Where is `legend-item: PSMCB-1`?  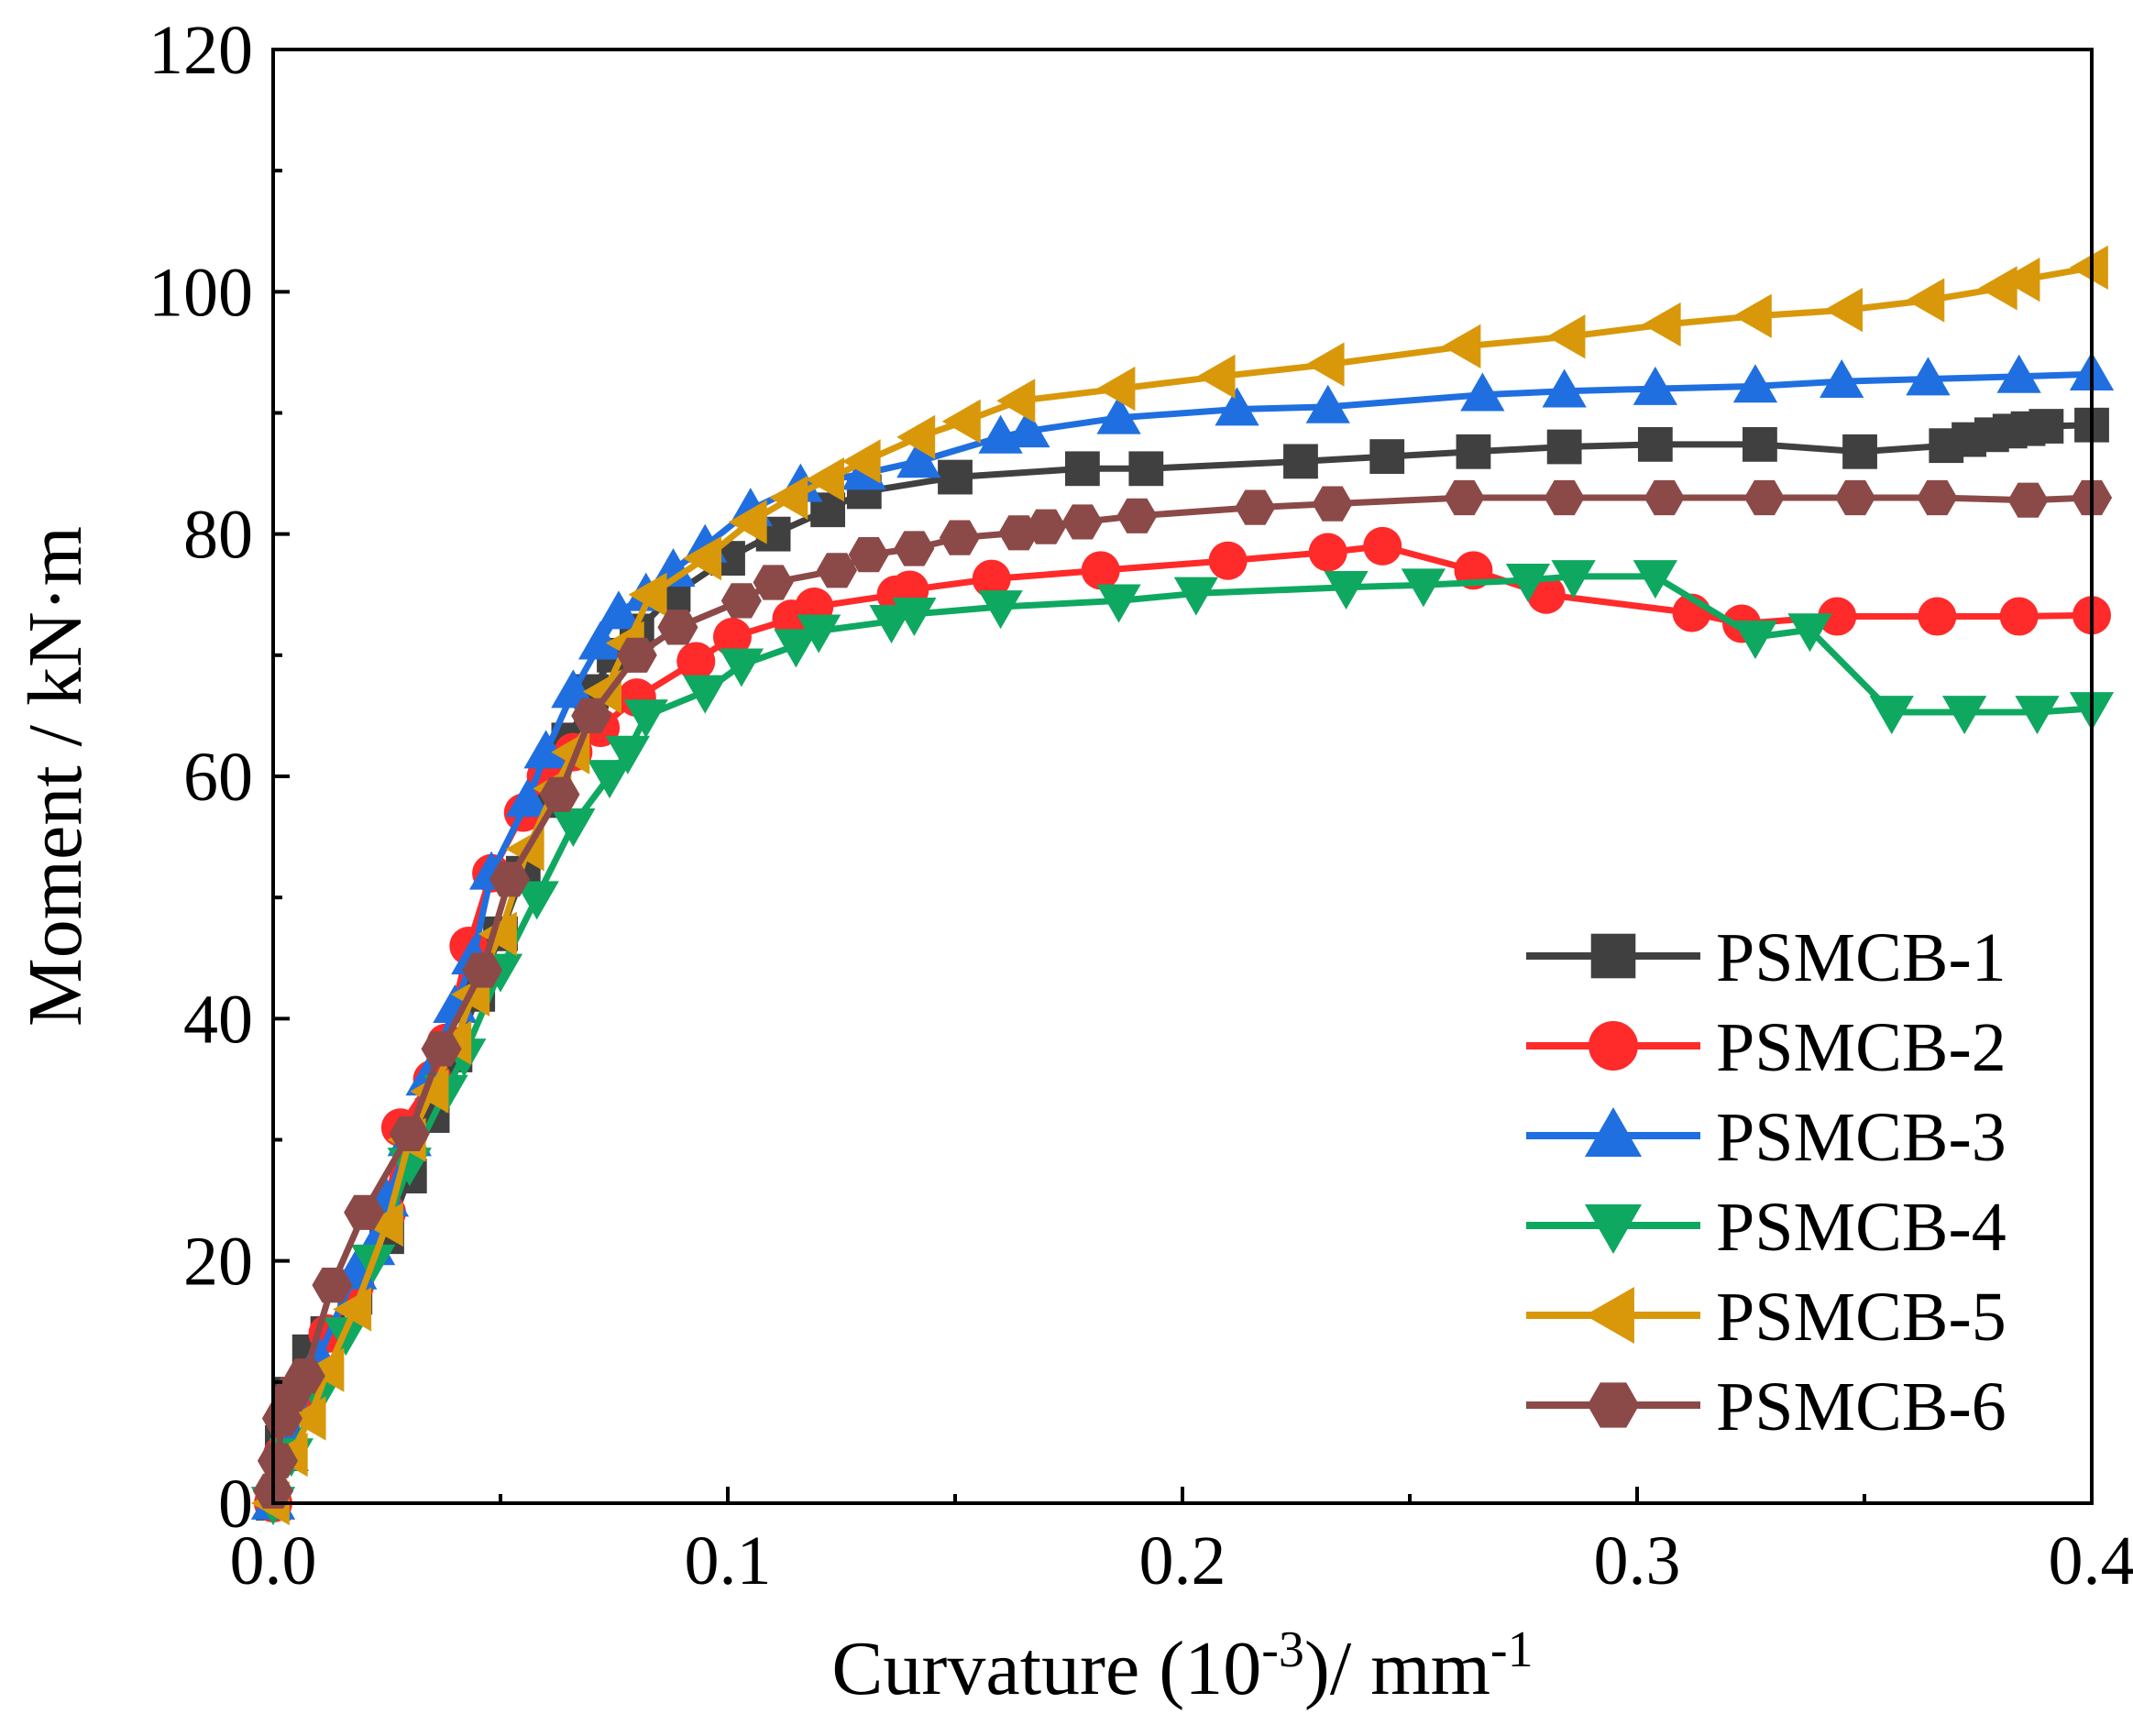
legend-item: PSMCB-1 is located at coordinates (1766, 958).